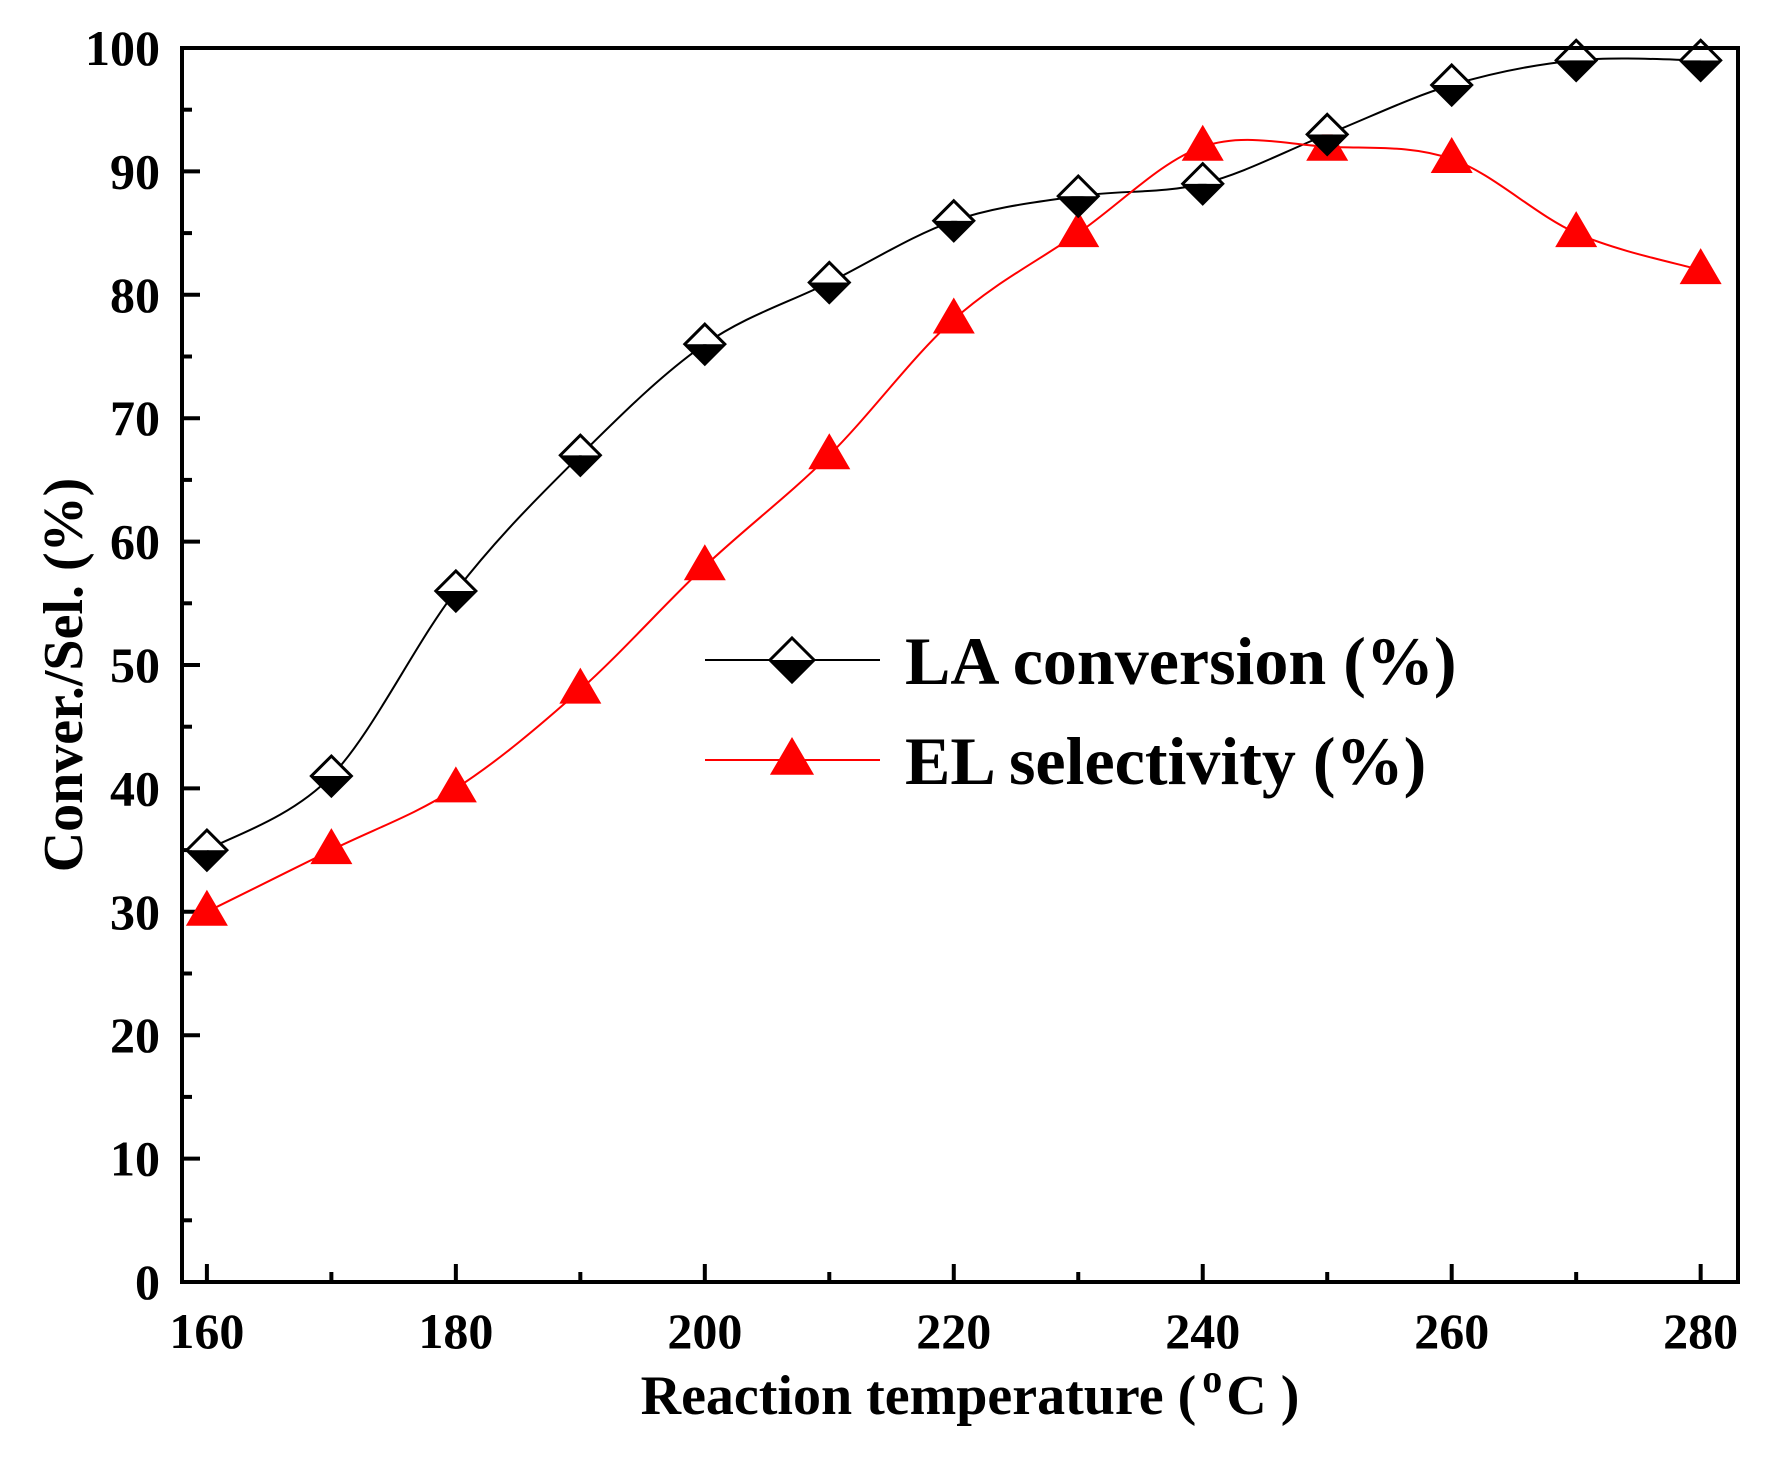 This screenshot has height=1462, width=1776. What do you see at coordinates (1451, 1331) in the screenshot?
I see `x-tick-label: 260` at bounding box center [1451, 1331].